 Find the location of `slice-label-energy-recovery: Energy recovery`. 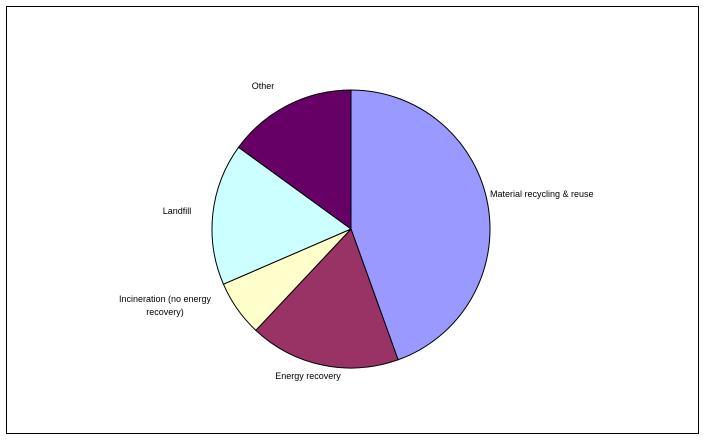

slice-label-energy-recovery: Energy recovery is located at coordinates (308, 376).